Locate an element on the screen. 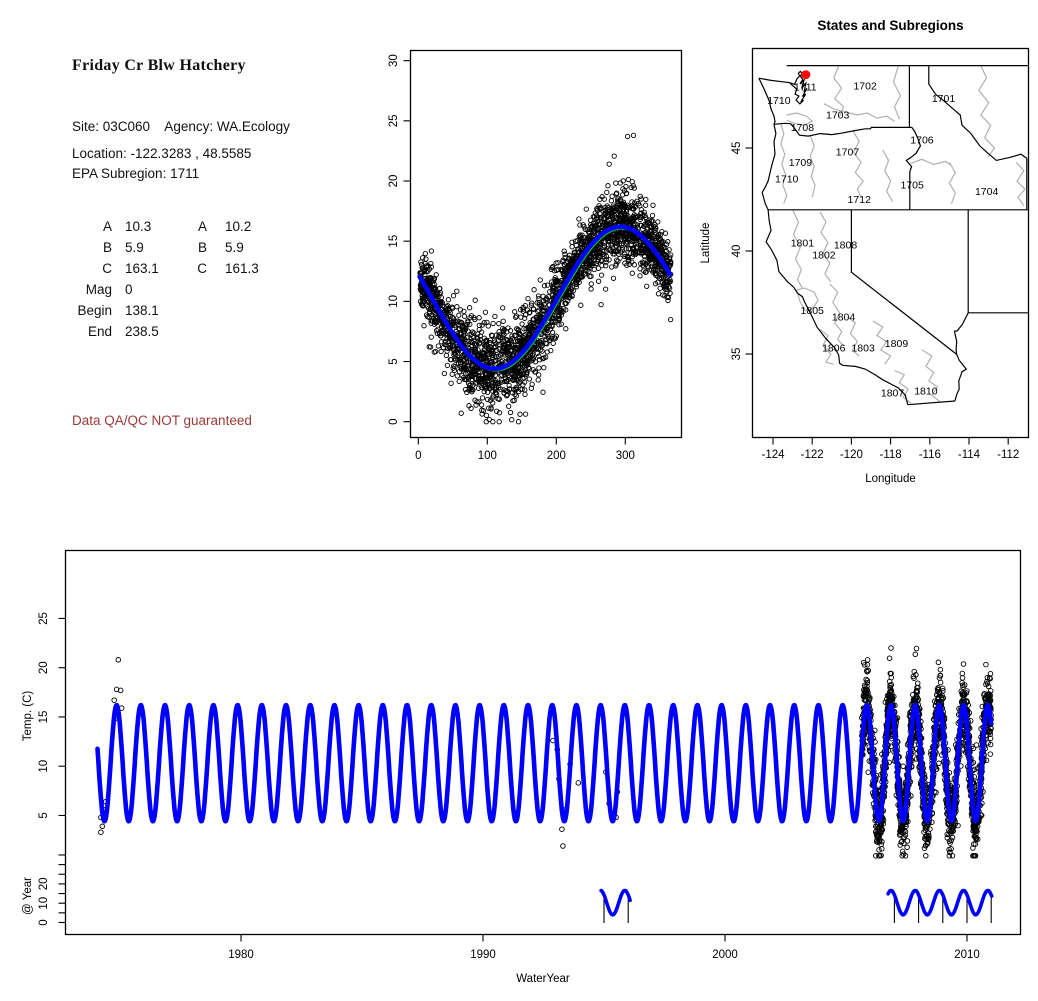 The width and height of the screenshot is (1038, 1001). map-title: States and Subregions is located at coordinates (890, 25).